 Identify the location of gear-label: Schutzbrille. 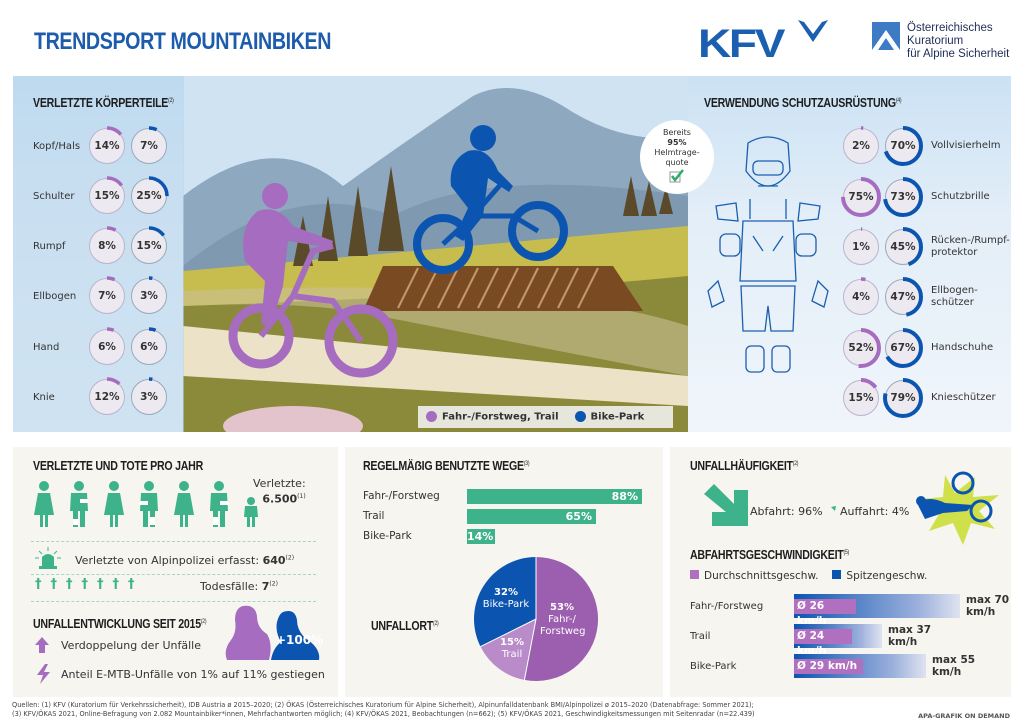
(960, 196).